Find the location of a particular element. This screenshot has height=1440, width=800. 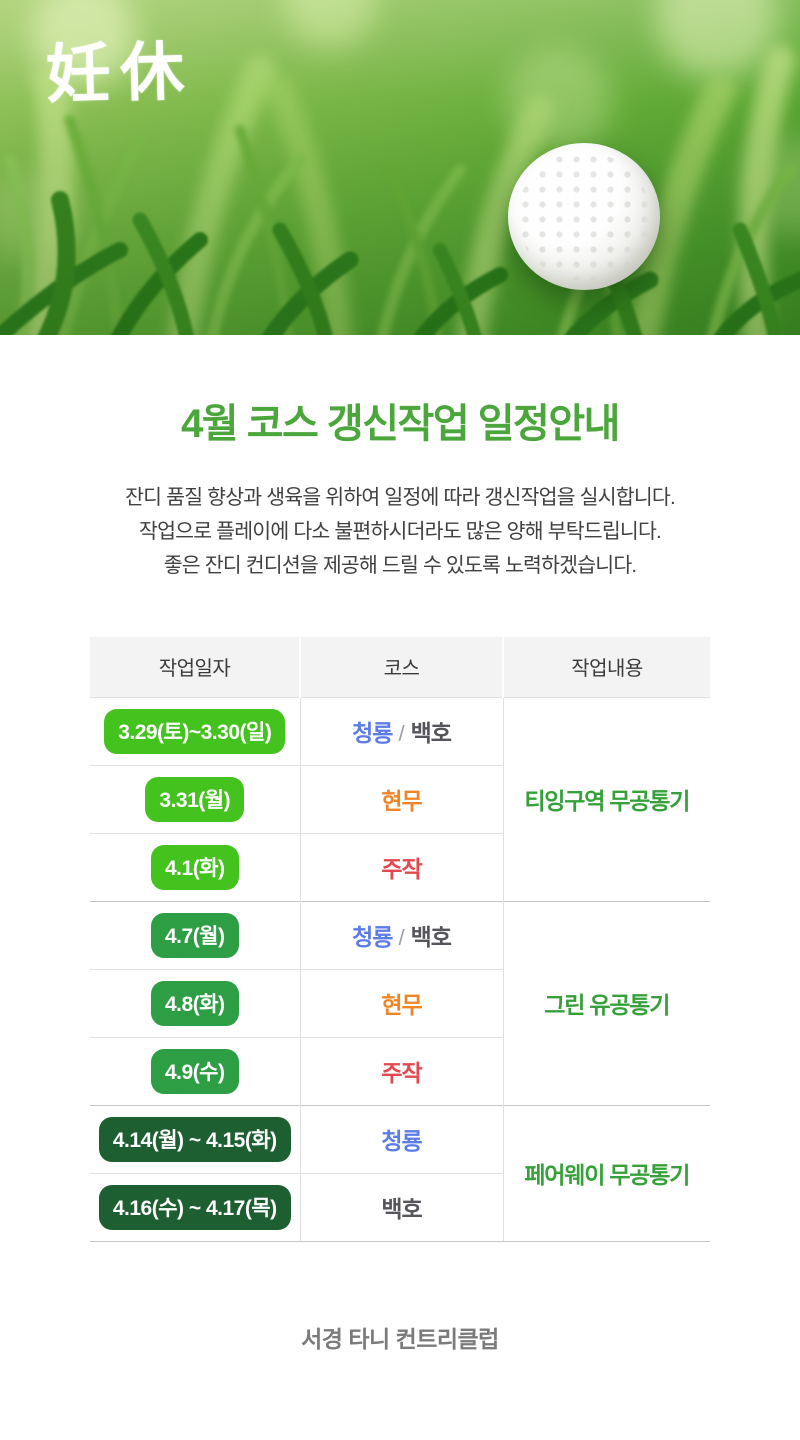

golf-ball-dimples is located at coordinates (584, 216).